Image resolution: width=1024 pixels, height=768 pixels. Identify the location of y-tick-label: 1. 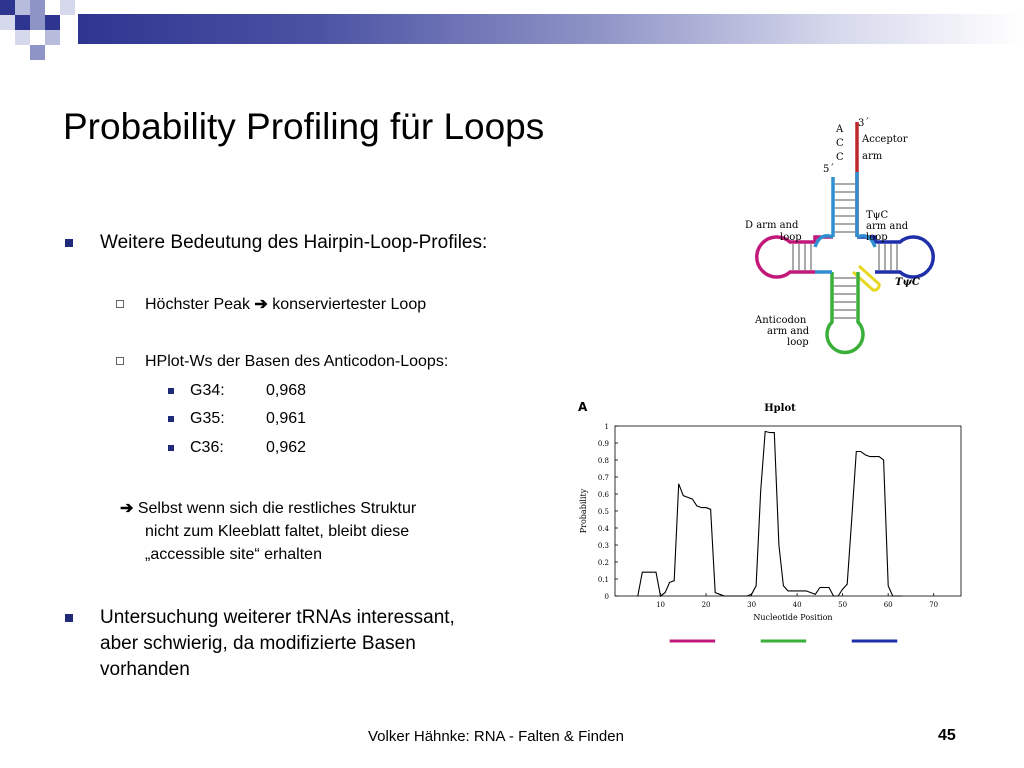
(607, 427).